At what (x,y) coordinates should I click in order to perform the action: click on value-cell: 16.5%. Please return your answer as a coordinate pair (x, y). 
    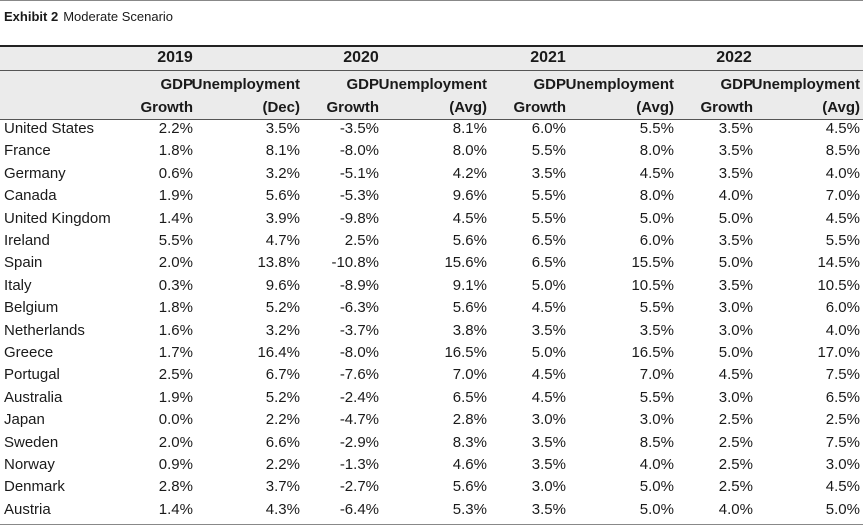
    Looking at the image, I should click on (465, 352).